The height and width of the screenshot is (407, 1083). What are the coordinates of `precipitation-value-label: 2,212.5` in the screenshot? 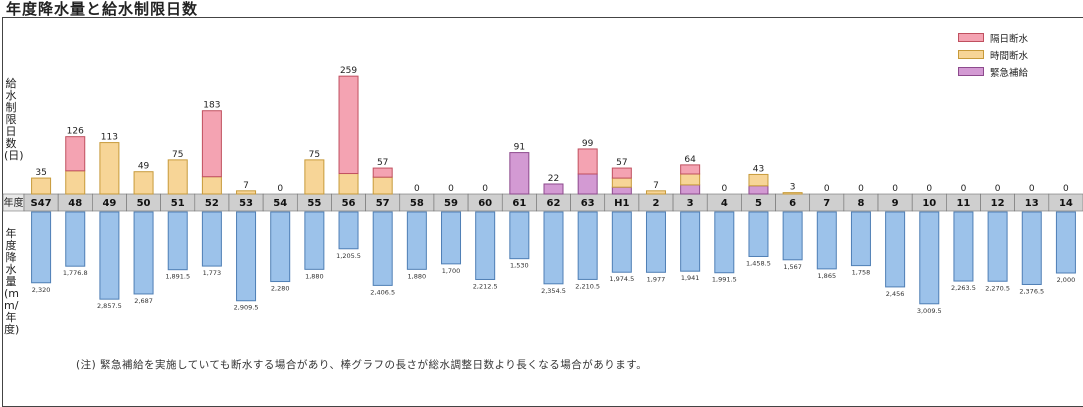 It's located at (485, 286).